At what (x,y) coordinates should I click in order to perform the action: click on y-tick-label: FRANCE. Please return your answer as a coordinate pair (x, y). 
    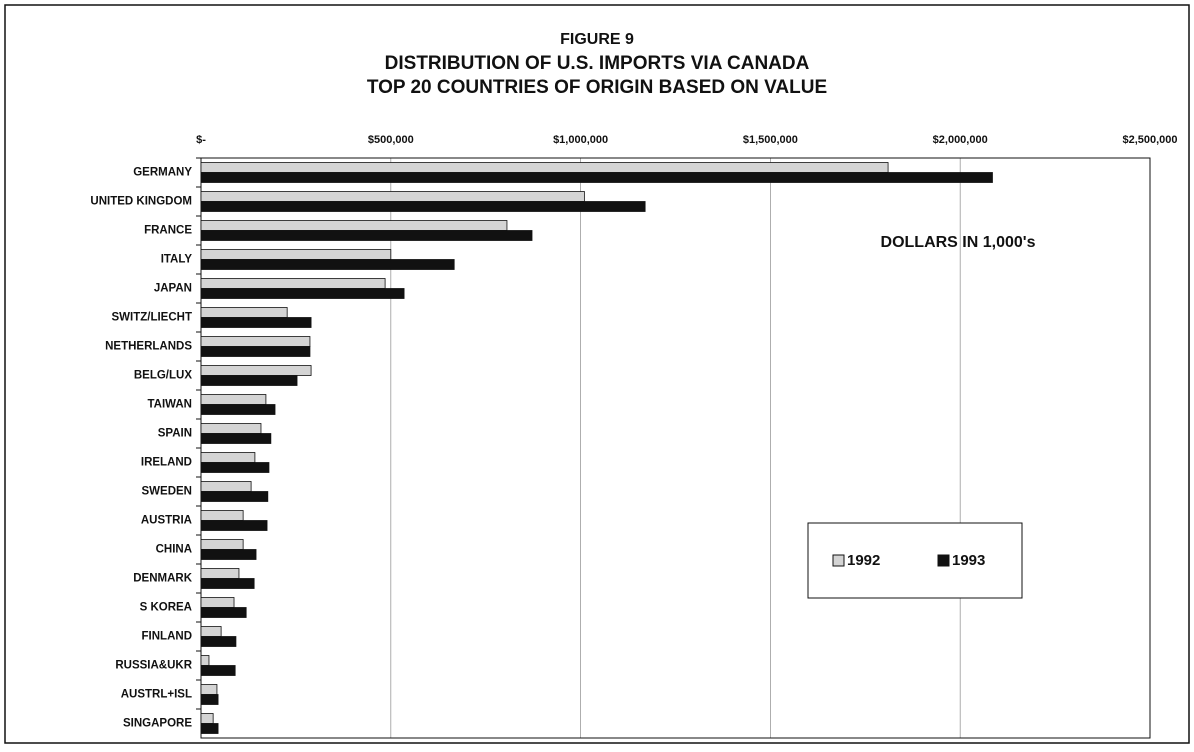
    Looking at the image, I should click on (168, 231).